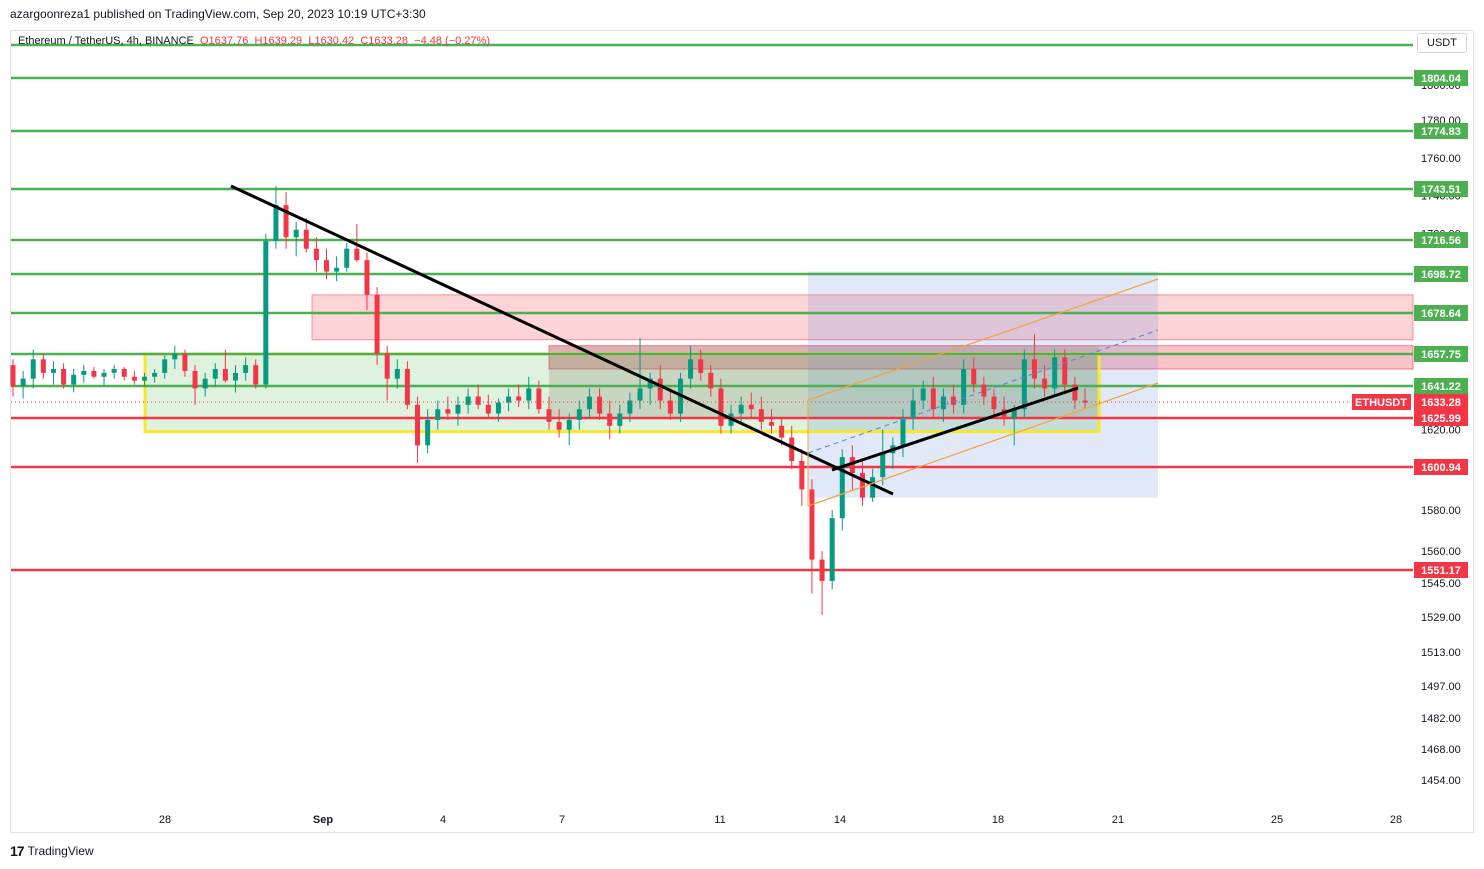 This screenshot has width=1484, height=869. Describe the element at coordinates (224, 41) in the screenshot. I see `legend-open: O1637.76` at that location.